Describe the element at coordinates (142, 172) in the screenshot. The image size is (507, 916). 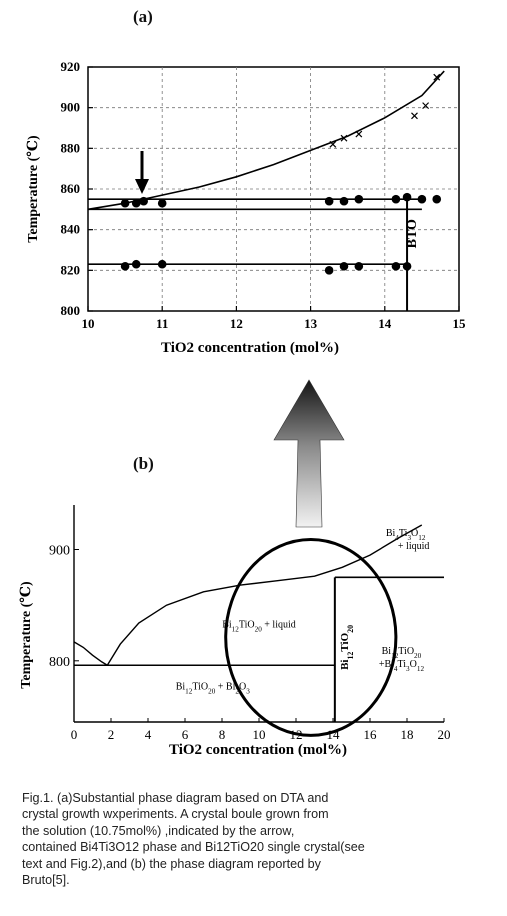
I see `down-arrow-icon` at that location.